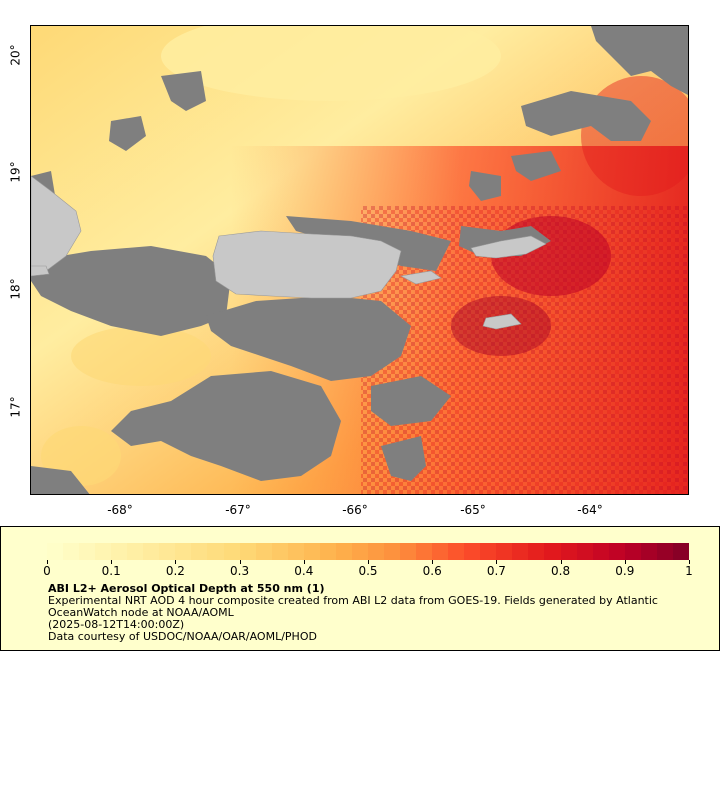  I want to click on y-tick-label: 17°, so click(16, 407).